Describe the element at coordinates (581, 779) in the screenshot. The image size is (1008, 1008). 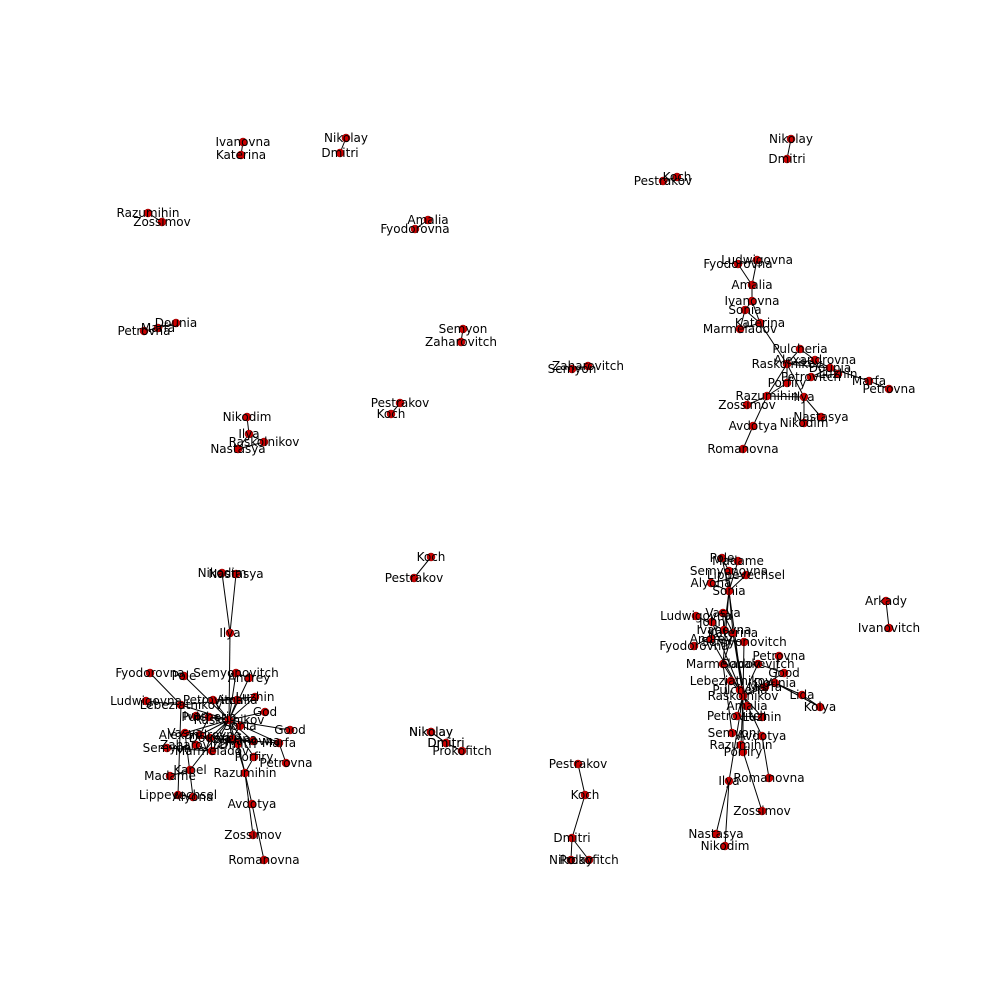
I see `graph-edge-g1-g2` at that location.